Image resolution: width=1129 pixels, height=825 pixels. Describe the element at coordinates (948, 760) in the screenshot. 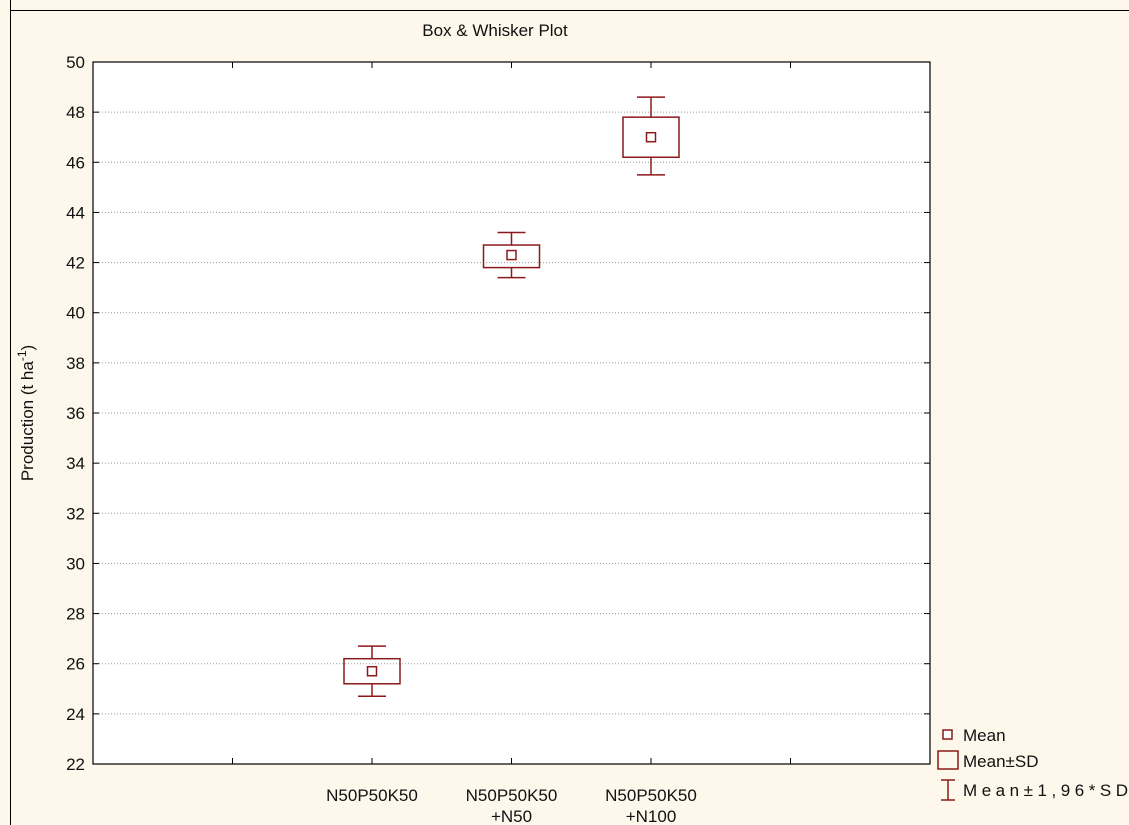

I see `legend-sd-icon` at that location.